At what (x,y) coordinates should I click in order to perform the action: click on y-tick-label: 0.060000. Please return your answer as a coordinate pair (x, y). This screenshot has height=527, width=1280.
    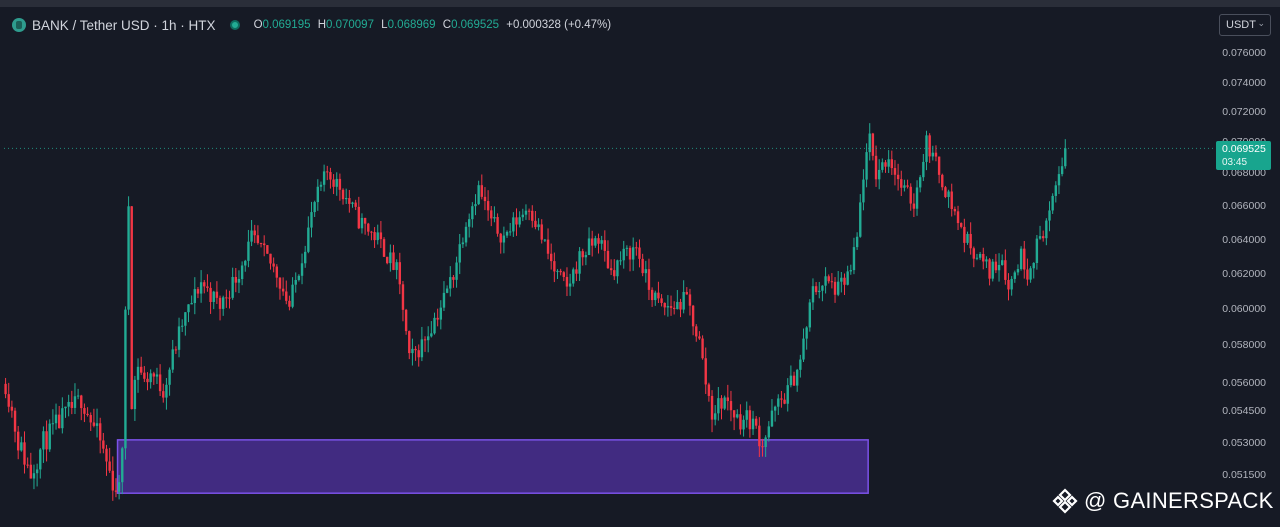
    Looking at the image, I should click on (1244, 309).